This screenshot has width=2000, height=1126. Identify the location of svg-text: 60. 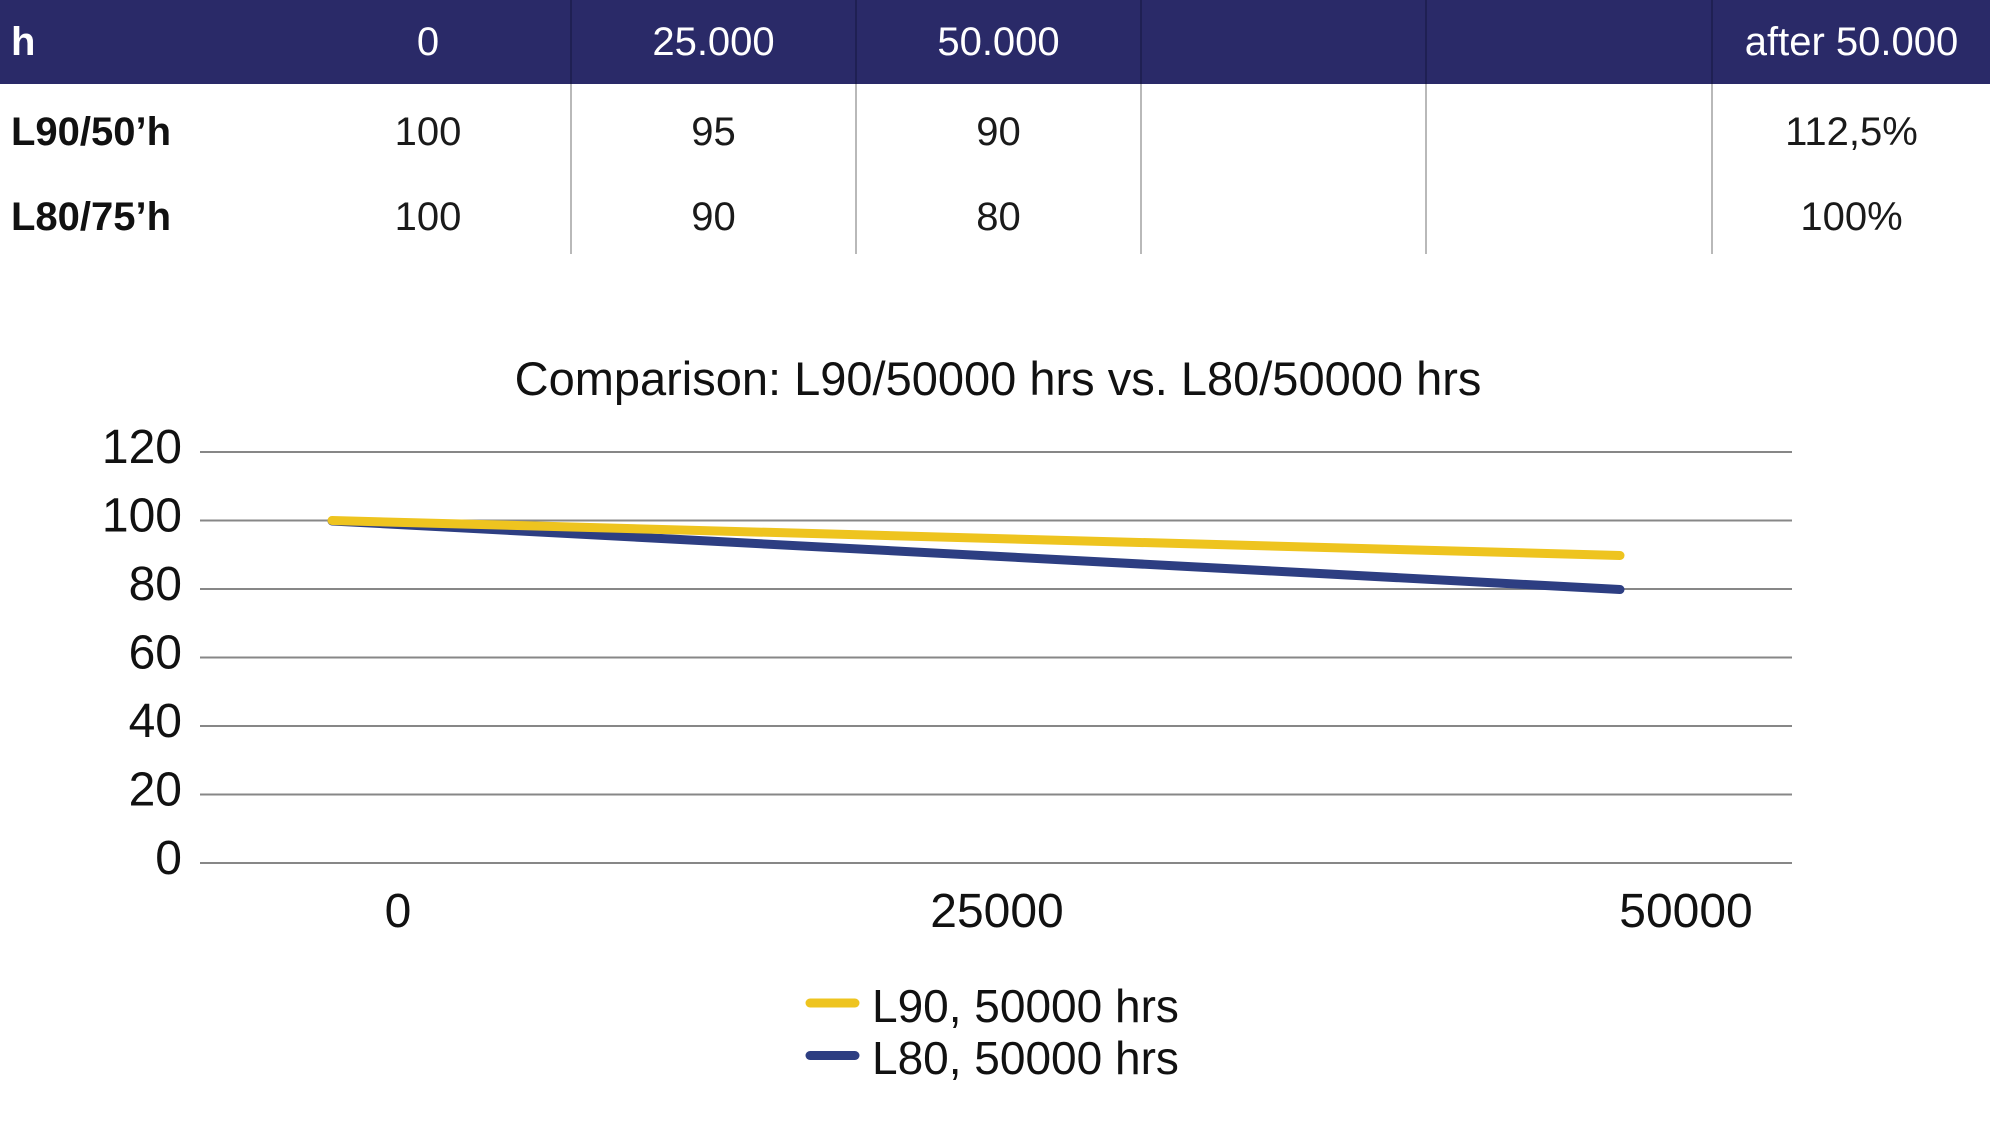
(155, 653).